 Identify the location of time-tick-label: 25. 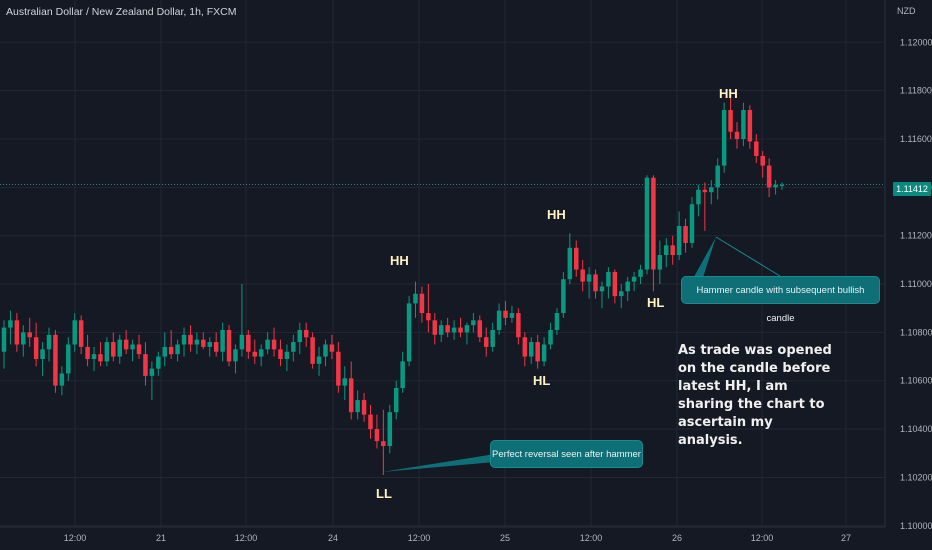
(505, 538).